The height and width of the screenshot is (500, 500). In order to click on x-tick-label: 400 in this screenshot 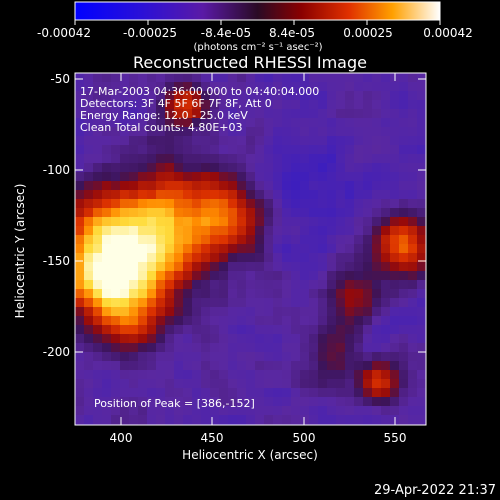, I will do `click(121, 438)`.